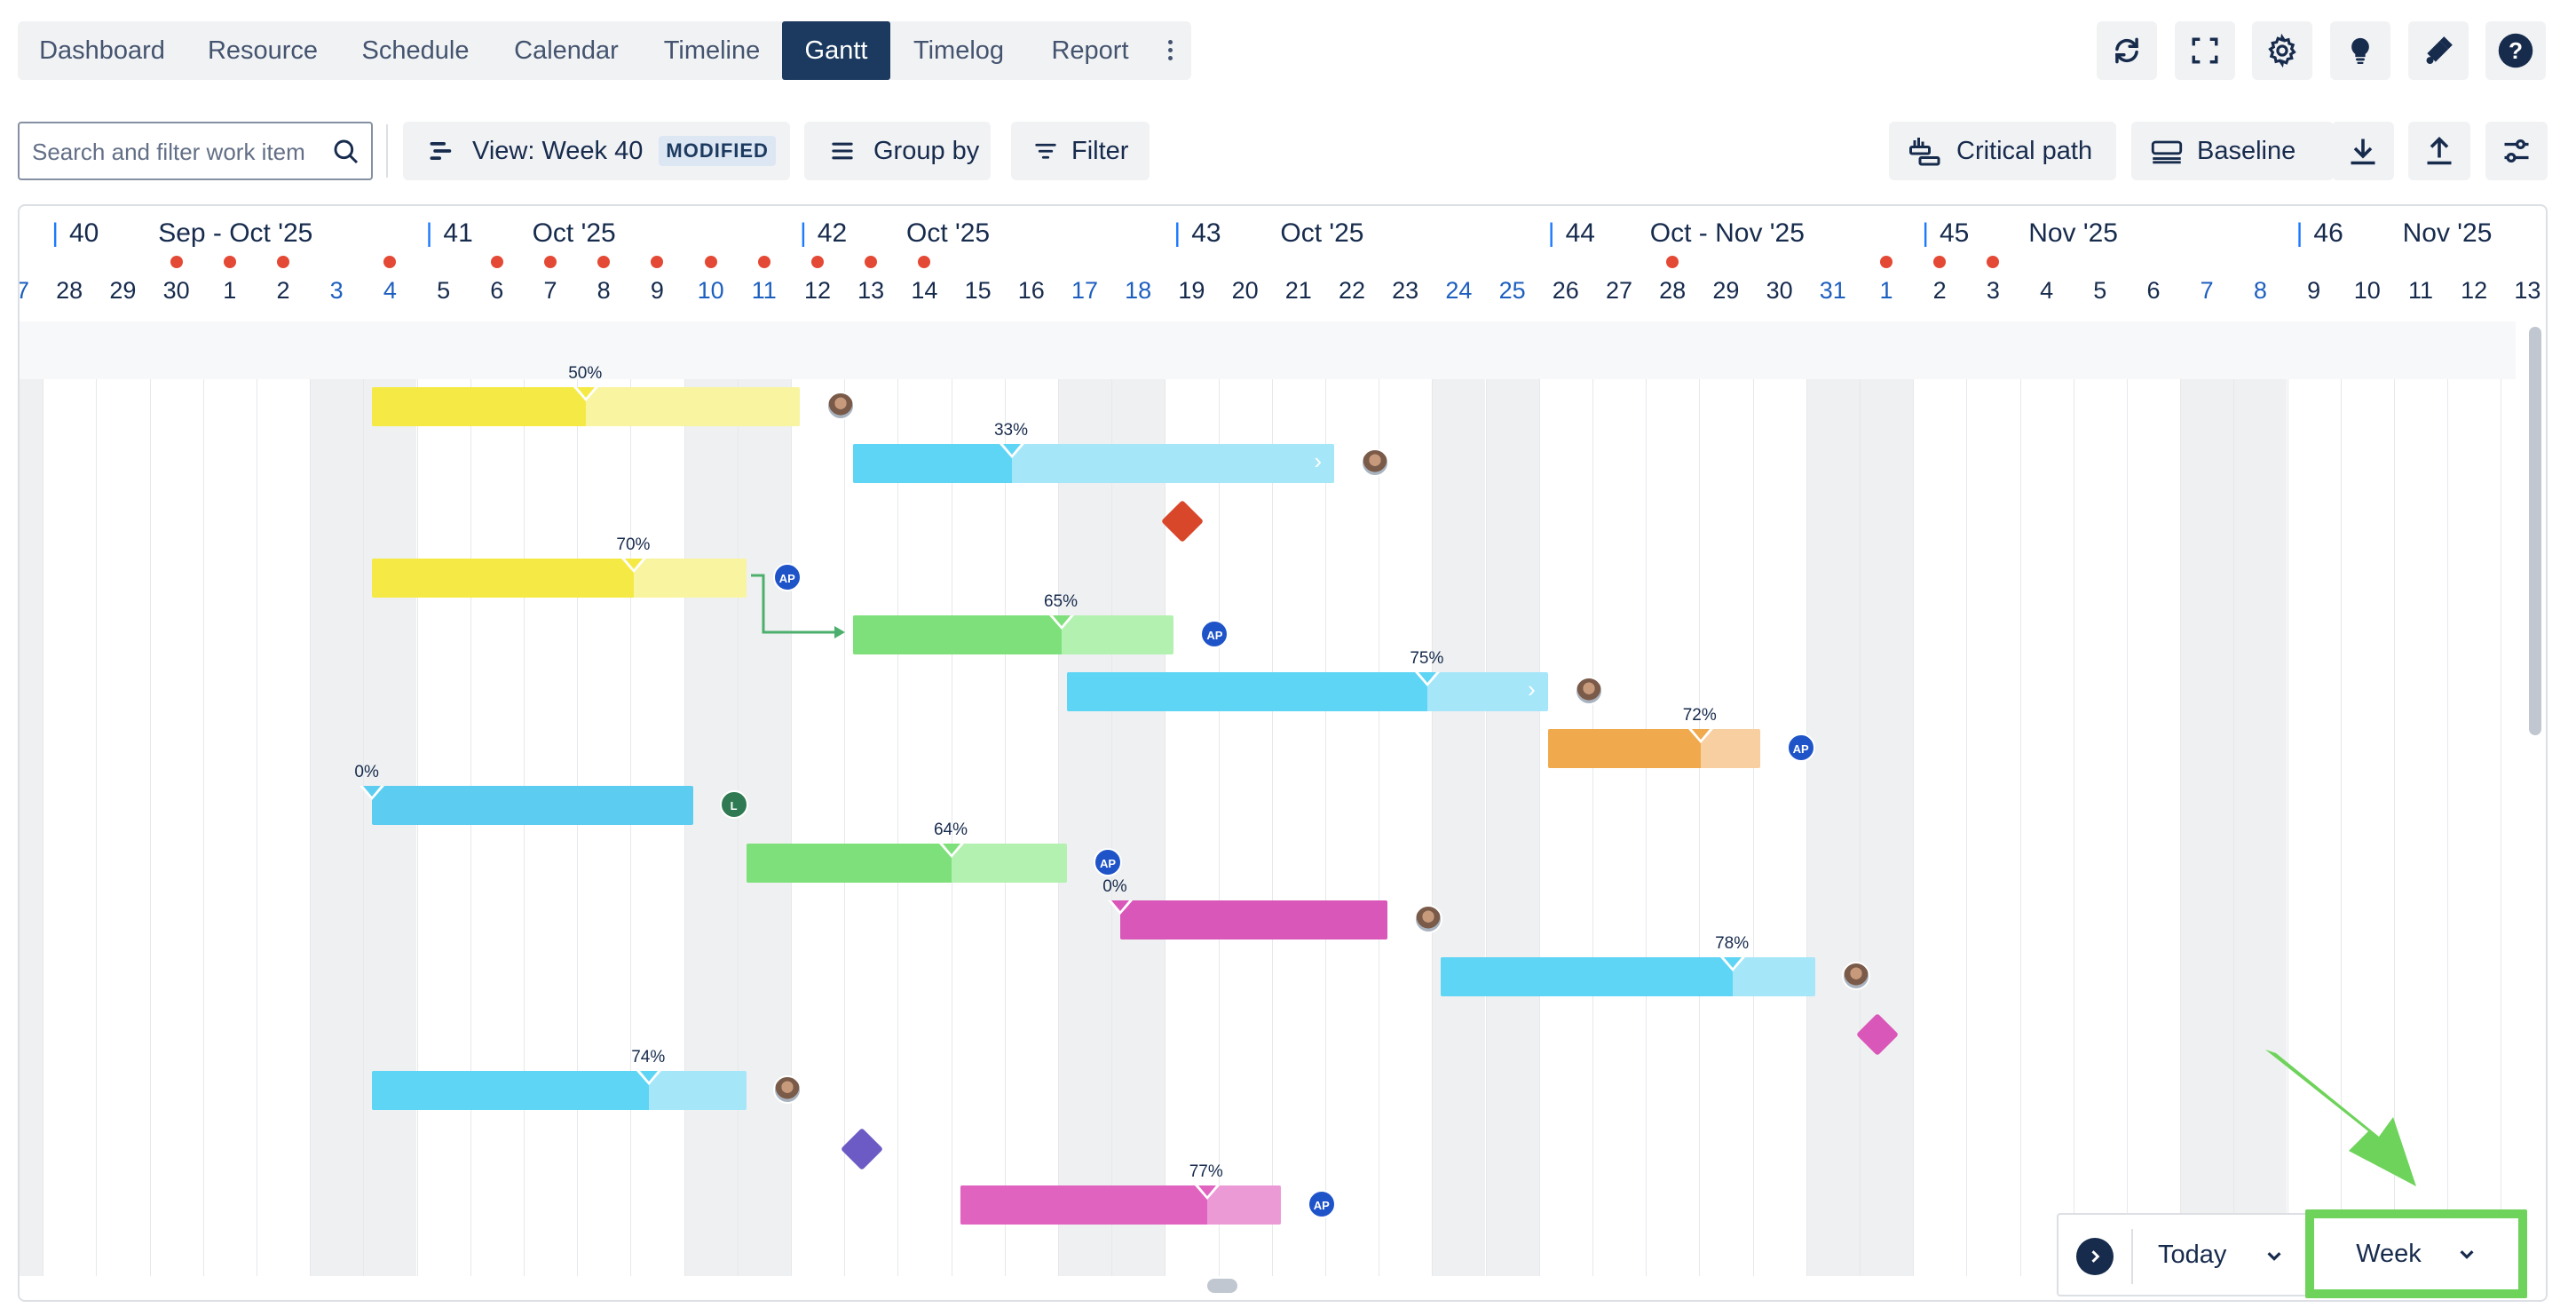 This screenshot has width=2576, height=1316. What do you see at coordinates (1993, 290) in the screenshot?
I see `day-label: 3` at bounding box center [1993, 290].